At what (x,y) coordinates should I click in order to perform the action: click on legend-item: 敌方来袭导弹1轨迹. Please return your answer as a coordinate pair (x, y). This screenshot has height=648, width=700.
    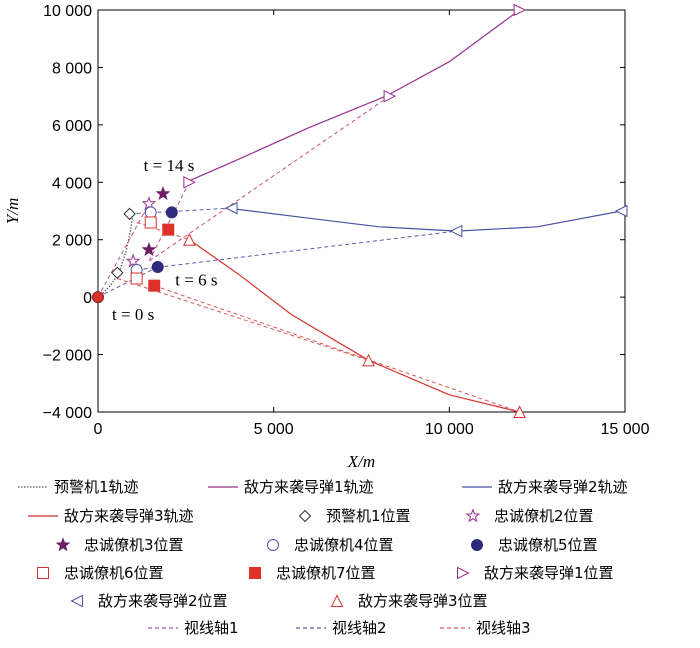
    Looking at the image, I should click on (291, 487).